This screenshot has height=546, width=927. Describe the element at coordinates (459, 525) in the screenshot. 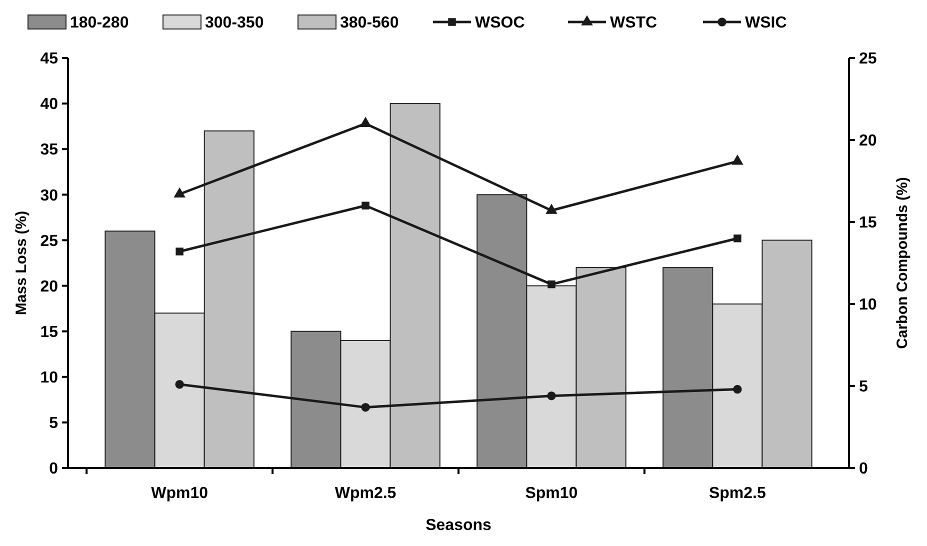

I see `x-axis-title: Seasons` at that location.